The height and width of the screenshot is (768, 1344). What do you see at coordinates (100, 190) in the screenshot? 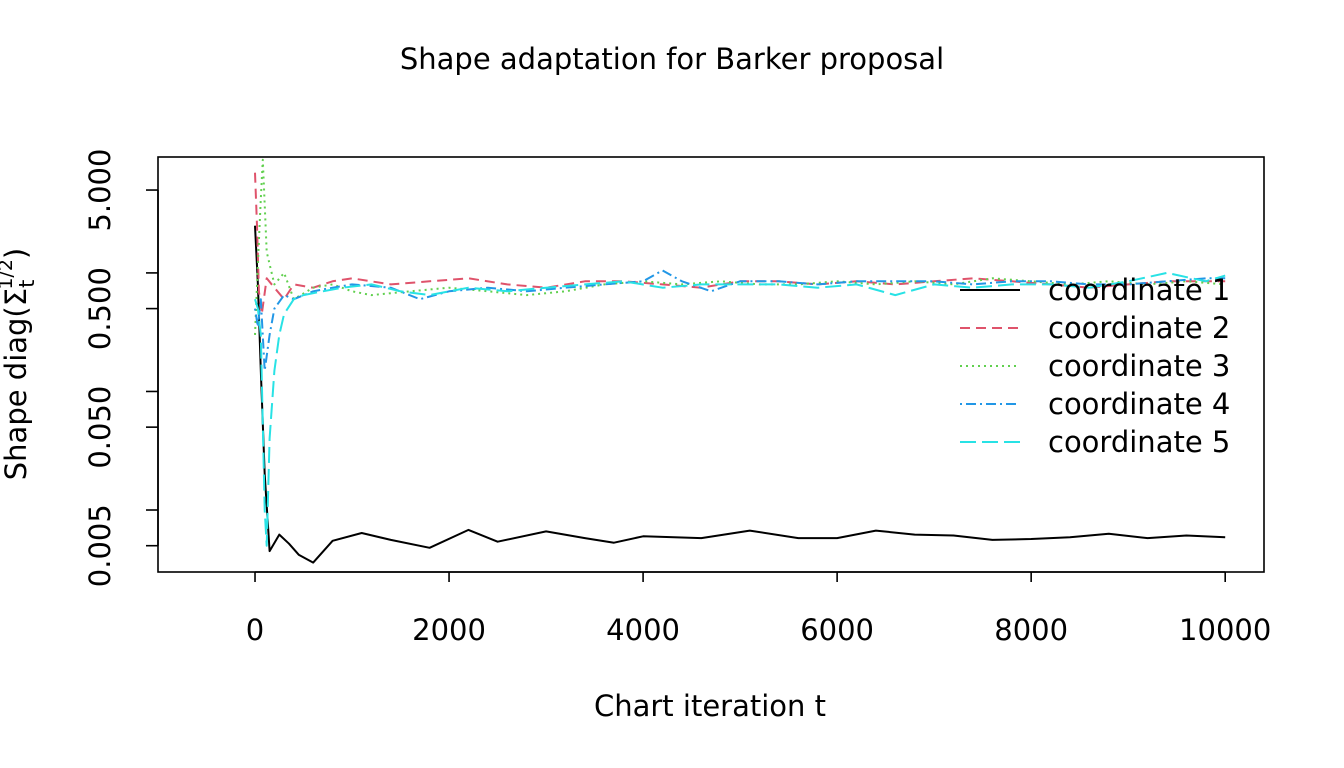
I see `y-tick-label: 5.000` at bounding box center [100, 190].